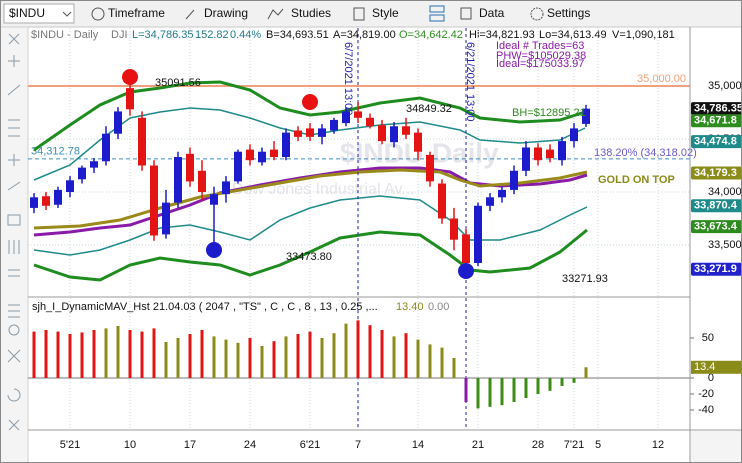 The height and width of the screenshot is (463, 742). What do you see at coordinates (358, 445) in the screenshot?
I see `x-tick-label: 7` at bounding box center [358, 445].